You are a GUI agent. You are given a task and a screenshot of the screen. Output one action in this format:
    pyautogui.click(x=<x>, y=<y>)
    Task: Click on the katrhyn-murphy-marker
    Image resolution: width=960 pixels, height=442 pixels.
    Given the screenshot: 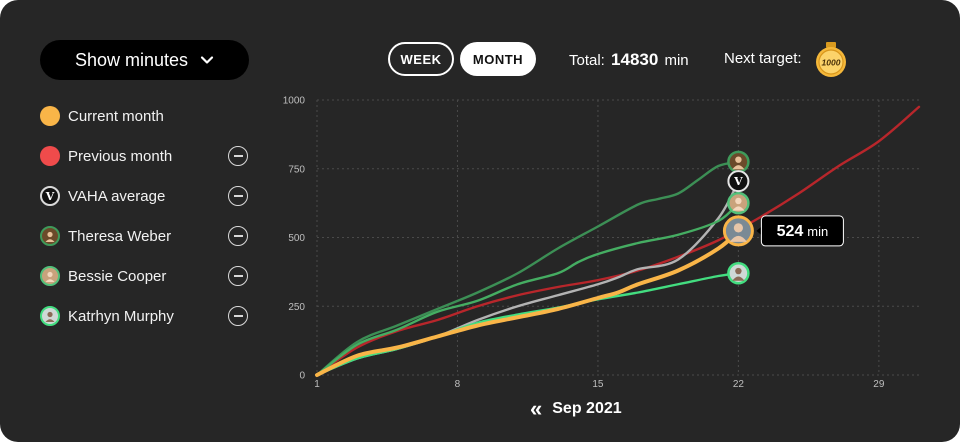 What is the action you would take?
    pyautogui.click(x=738, y=273)
    